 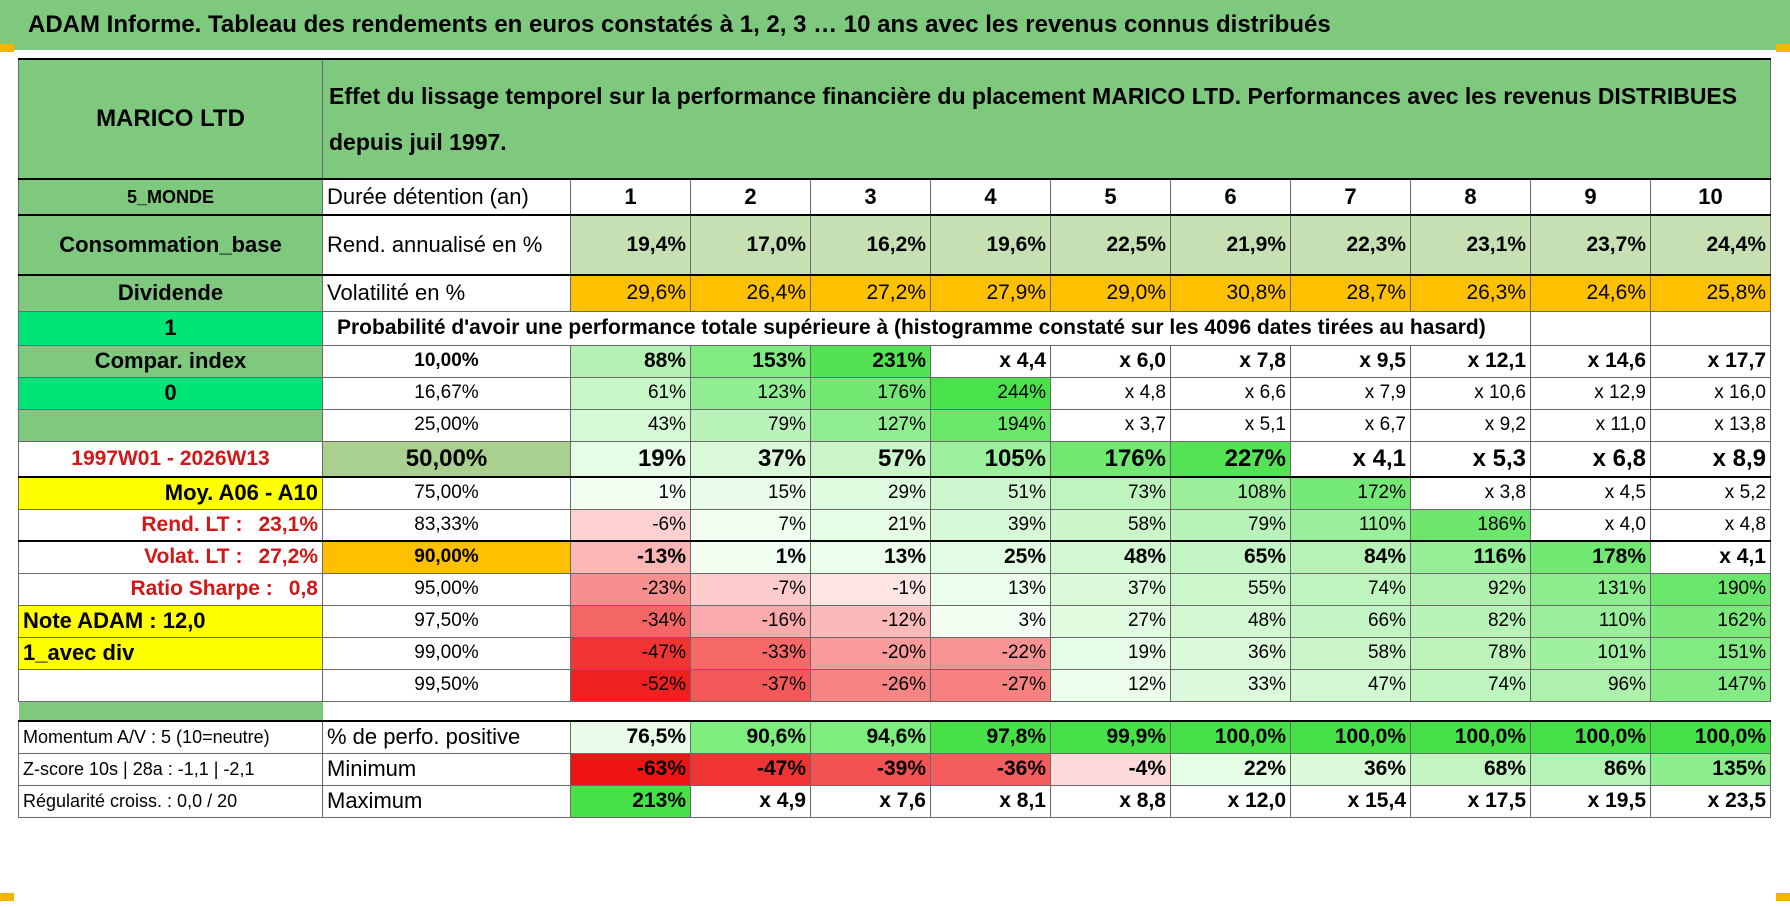 I want to click on probability-value: 82%, so click(x=1470, y=621).